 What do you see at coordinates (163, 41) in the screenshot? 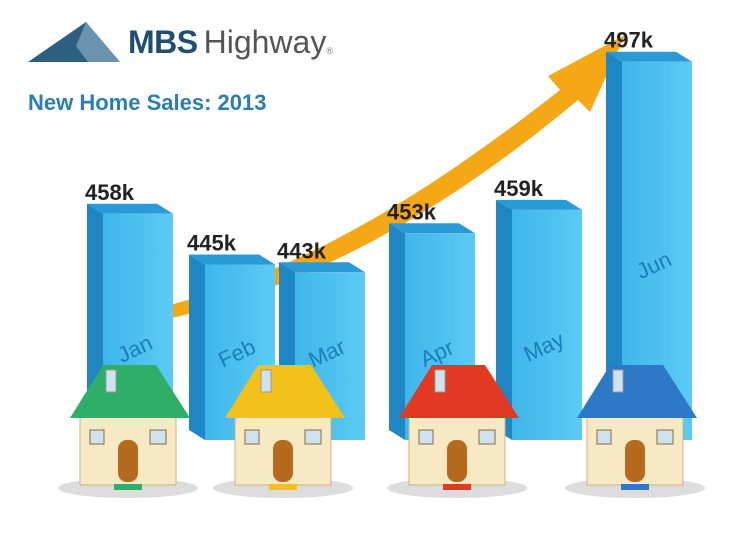
I see `brand-name-bold: MBS` at bounding box center [163, 41].